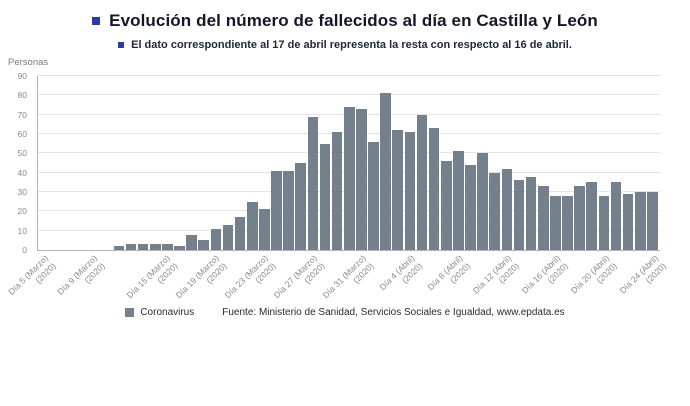 The image size is (690, 406). I want to click on y-tick-label: 10, so click(22, 230).